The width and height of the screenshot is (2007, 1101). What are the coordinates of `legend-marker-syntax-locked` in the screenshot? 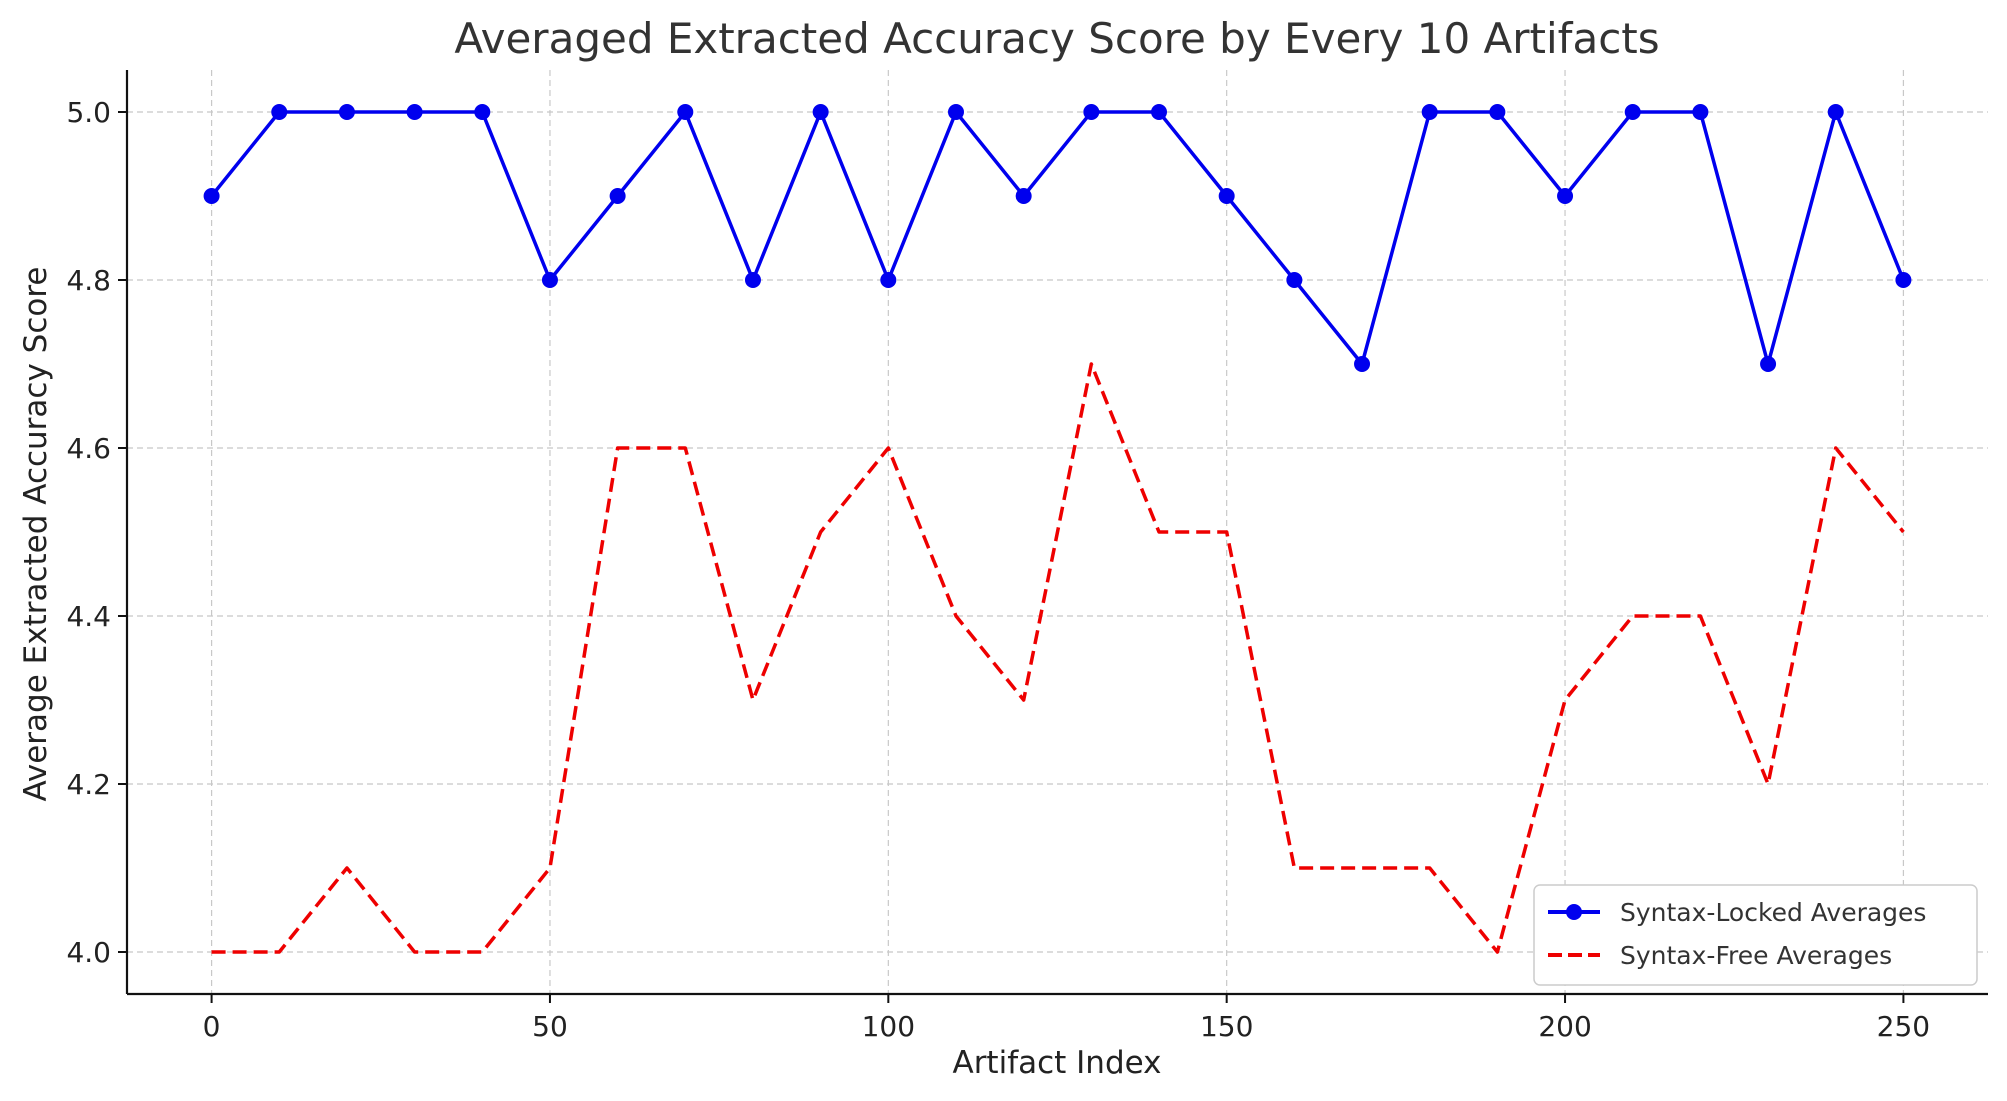 It's located at (1574, 912).